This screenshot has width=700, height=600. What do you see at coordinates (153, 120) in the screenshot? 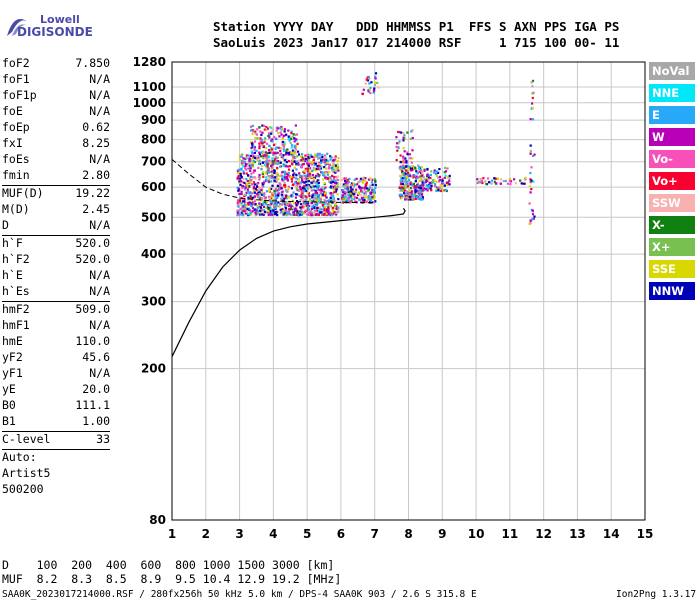
I see `y-tick-label: 900` at bounding box center [153, 120].